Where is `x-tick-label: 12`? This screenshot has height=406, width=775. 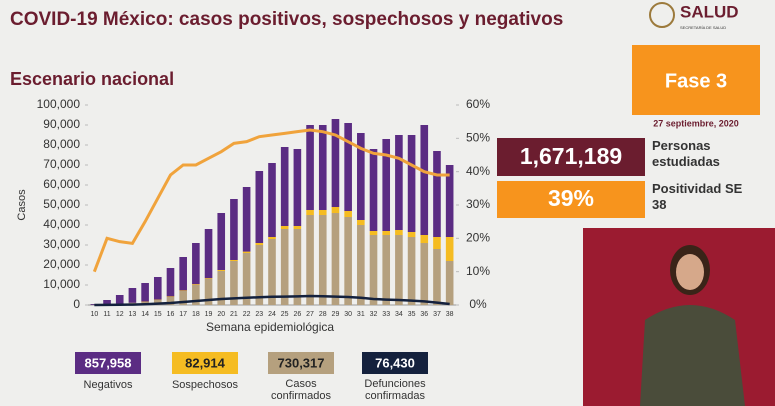 x-tick-label: 12 is located at coordinates (120, 314).